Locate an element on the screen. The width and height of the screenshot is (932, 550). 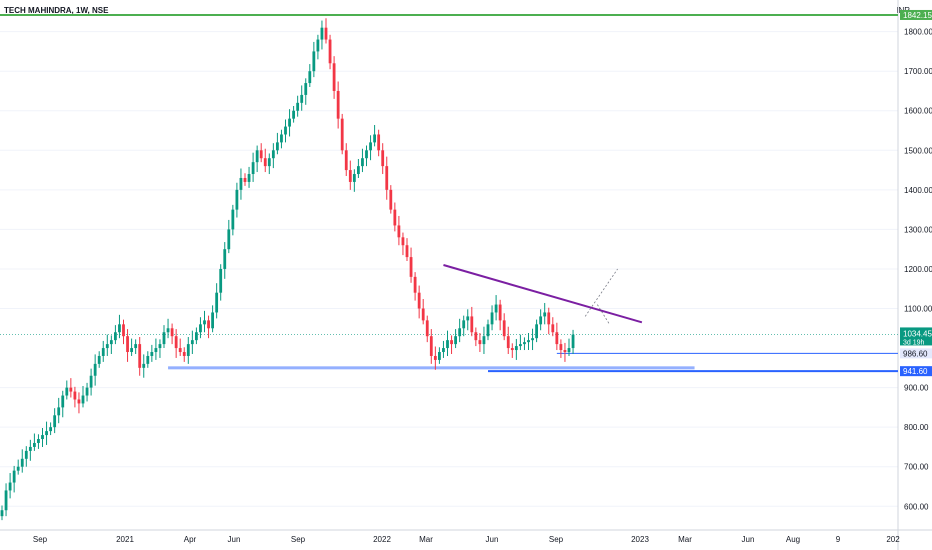
y-tick-label: 1200.00 is located at coordinates (918, 269).